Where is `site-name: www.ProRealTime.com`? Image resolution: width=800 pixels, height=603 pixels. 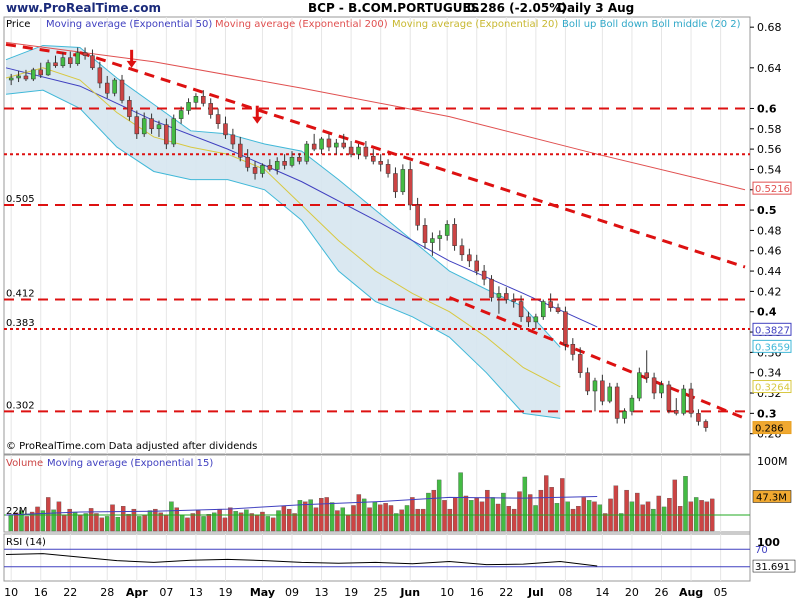 site-name: www.ProRealTime.com is located at coordinates (83, 8).